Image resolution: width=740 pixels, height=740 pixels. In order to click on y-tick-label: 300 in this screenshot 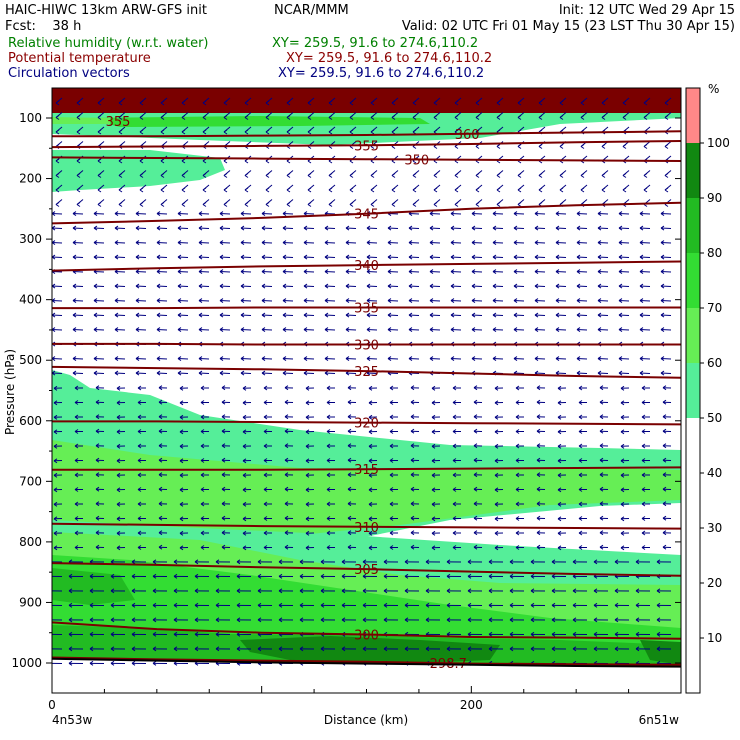, I will do `click(30, 239)`.